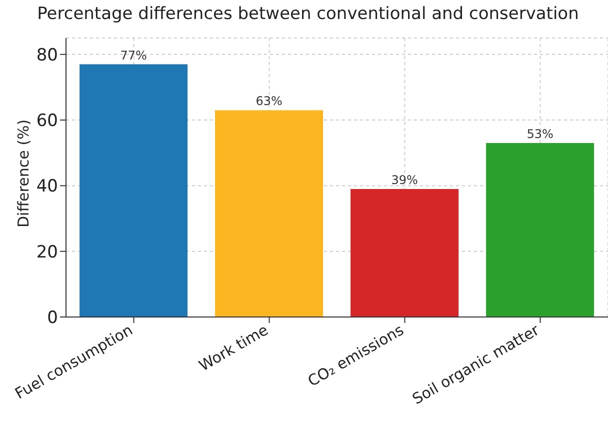 This screenshot has width=608, height=427. Describe the element at coordinates (23, 173) in the screenshot. I see `y-axis-title: Difference (%)` at that location.